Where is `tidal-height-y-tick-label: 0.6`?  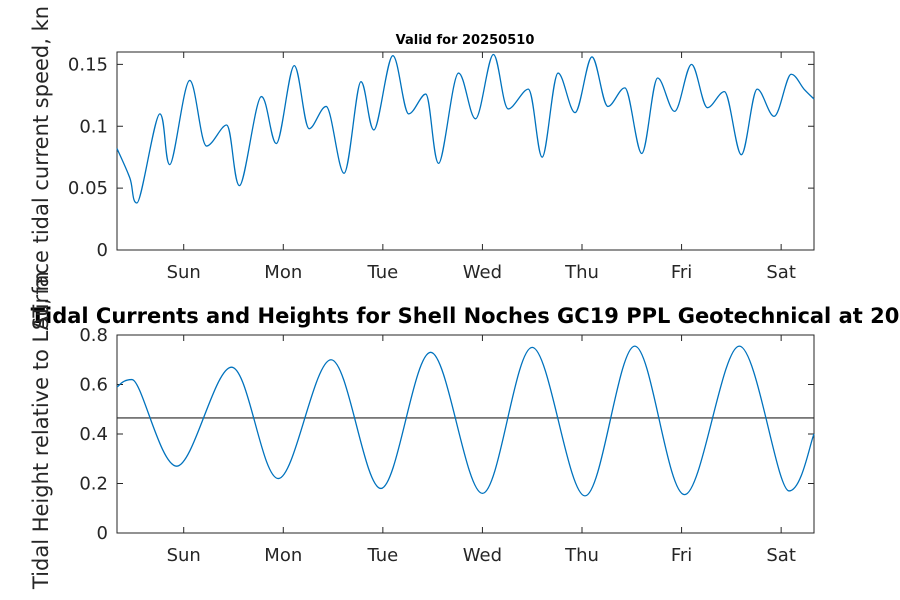
tidal-height-y-tick-label: 0.6 is located at coordinates (93, 385).